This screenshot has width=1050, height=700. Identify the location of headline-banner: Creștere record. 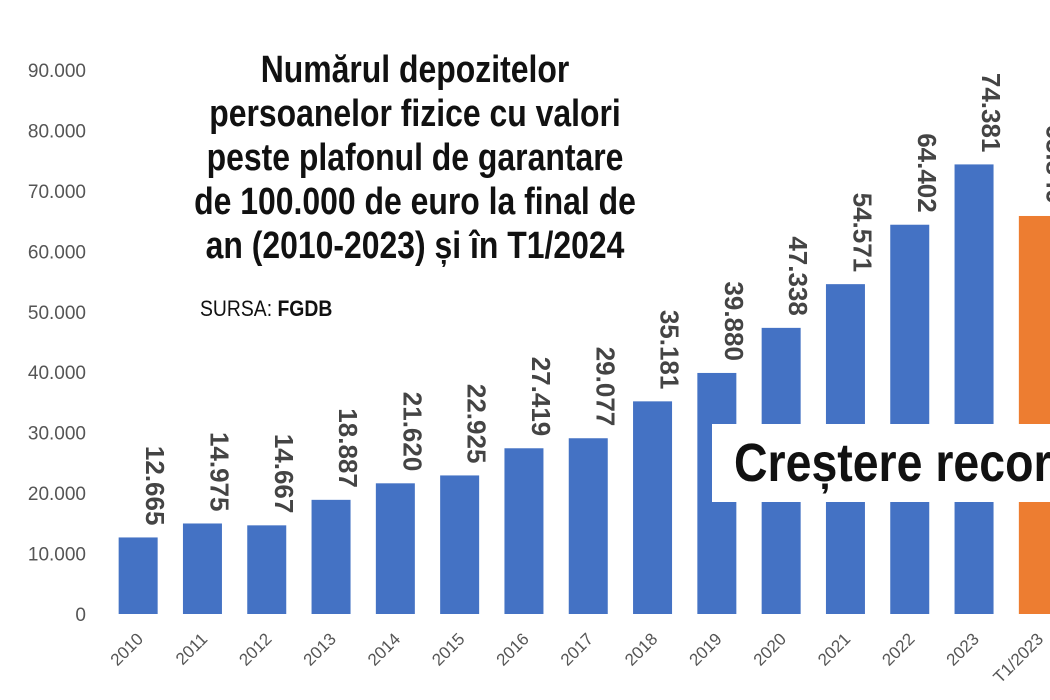
(881, 463).